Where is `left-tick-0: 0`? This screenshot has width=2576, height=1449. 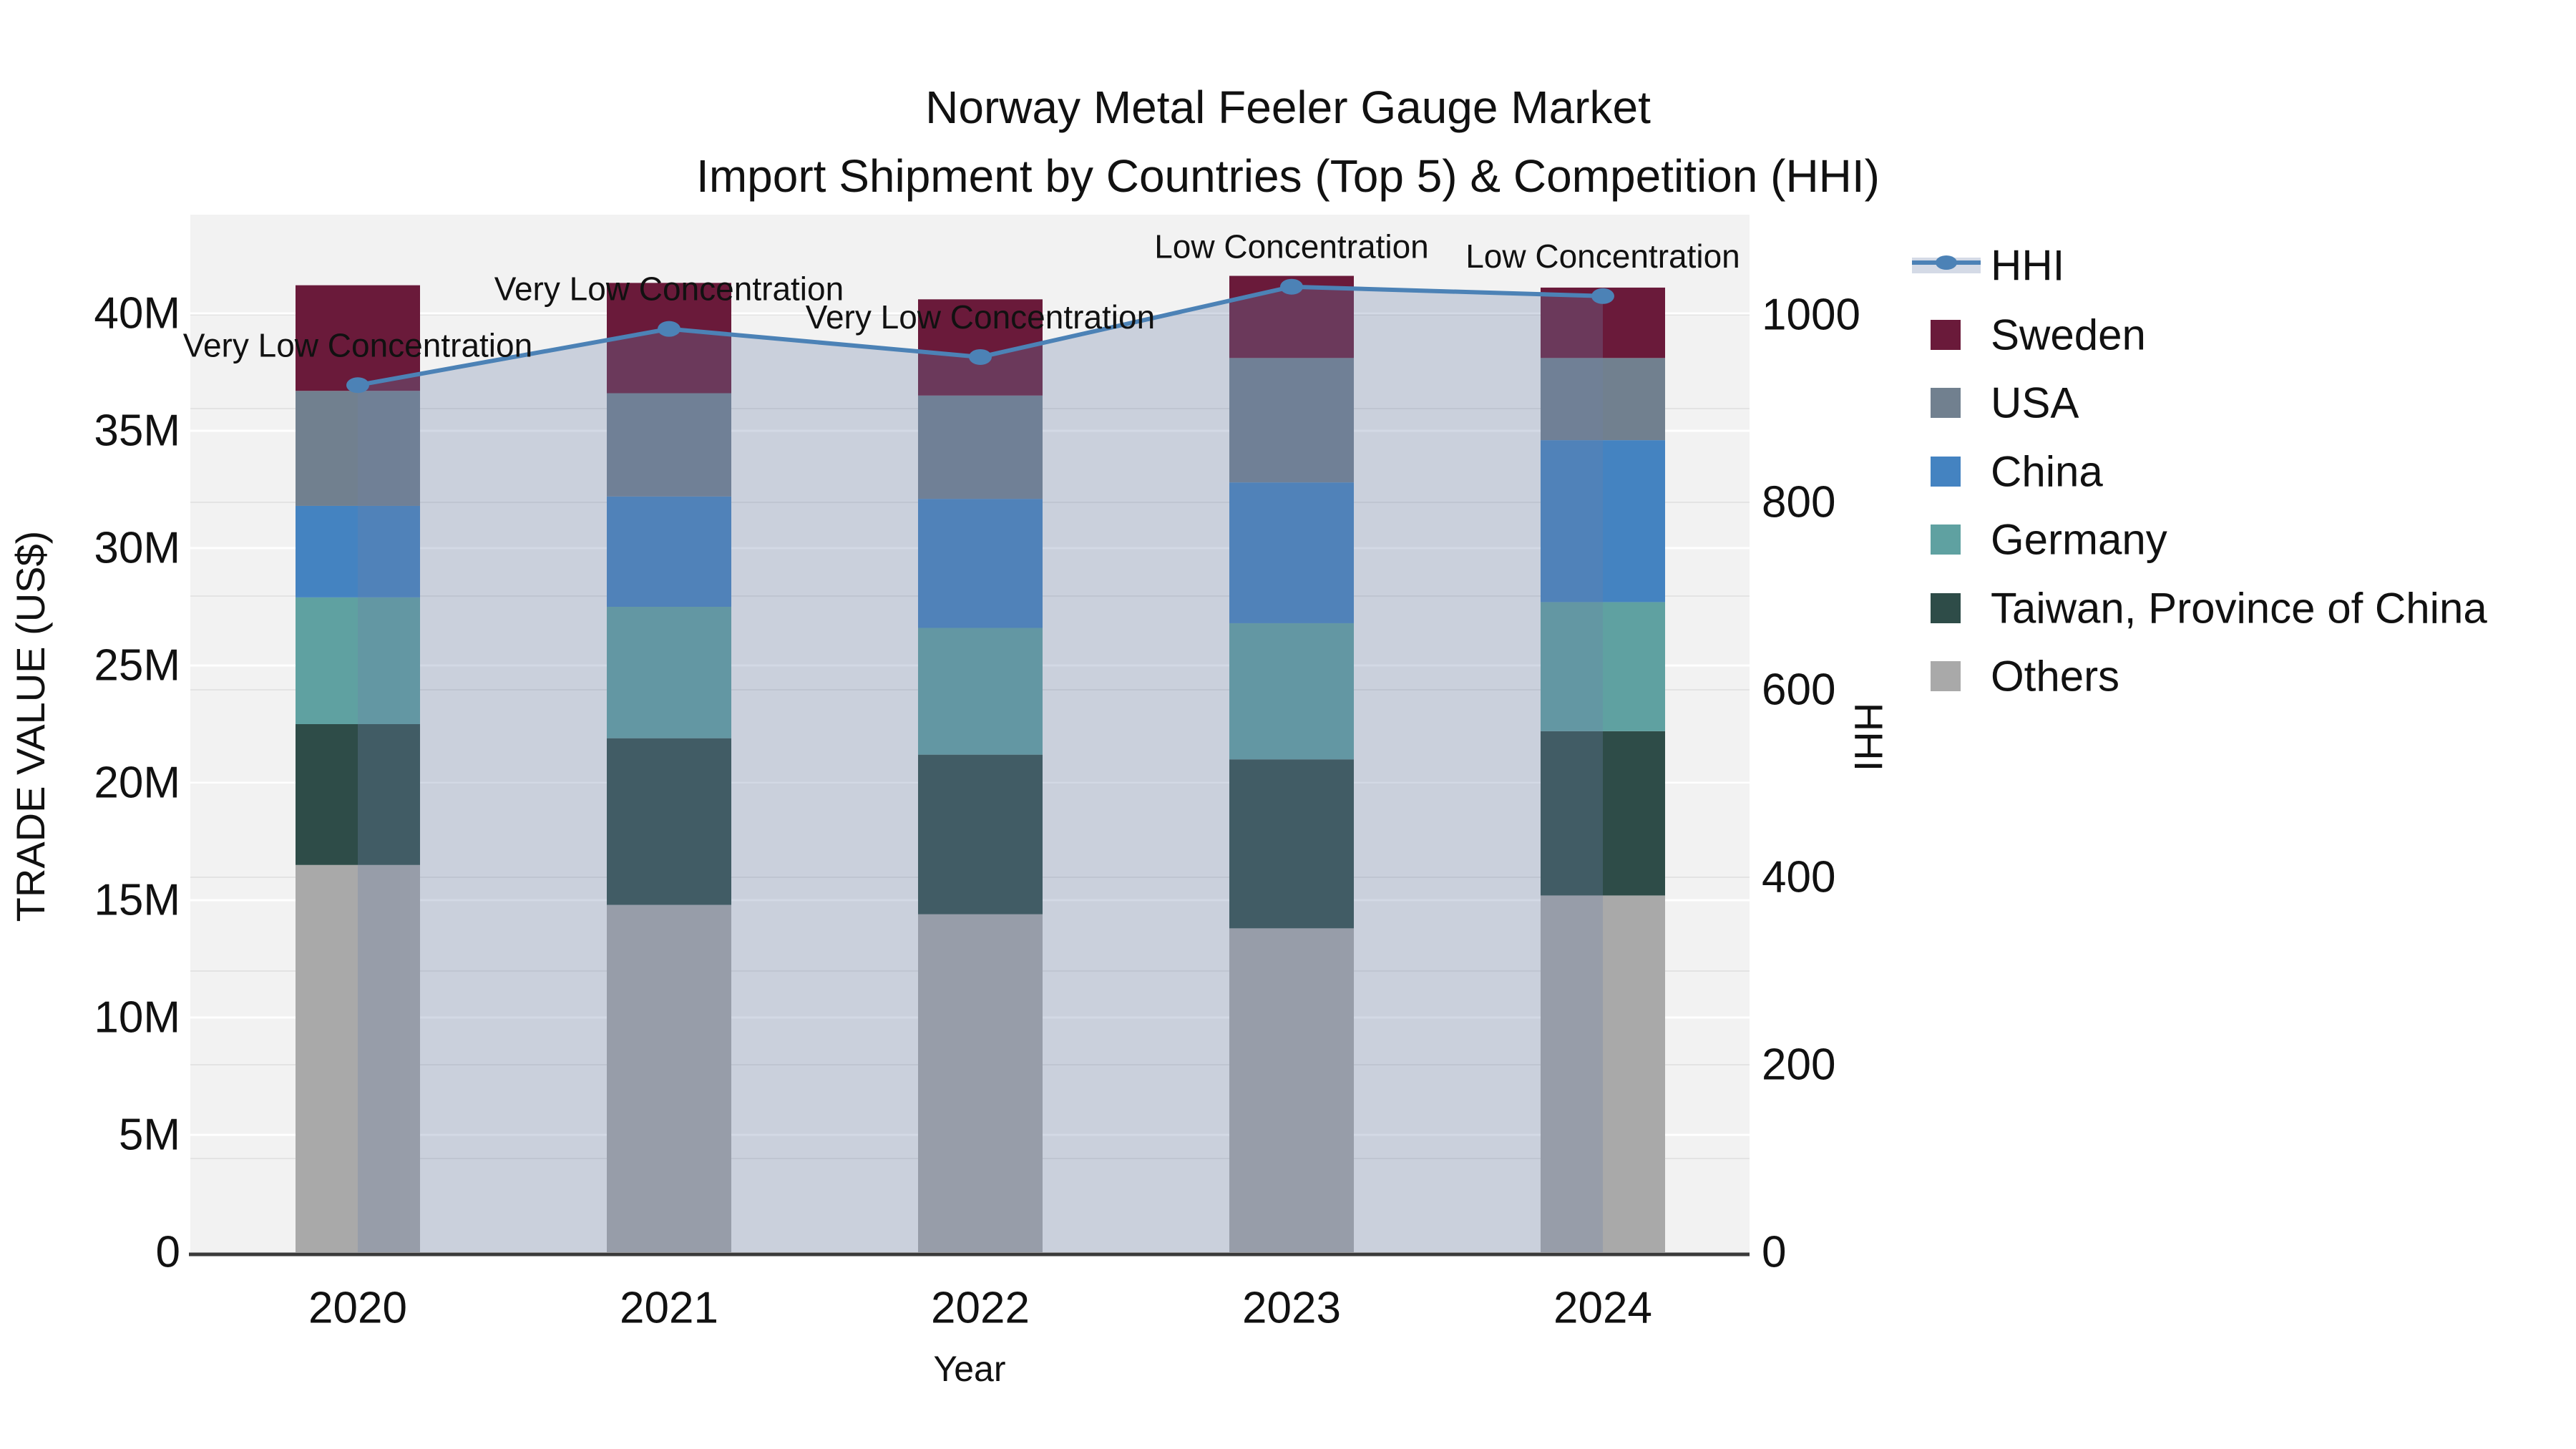
left-tick-0: 0 is located at coordinates (168, 1252).